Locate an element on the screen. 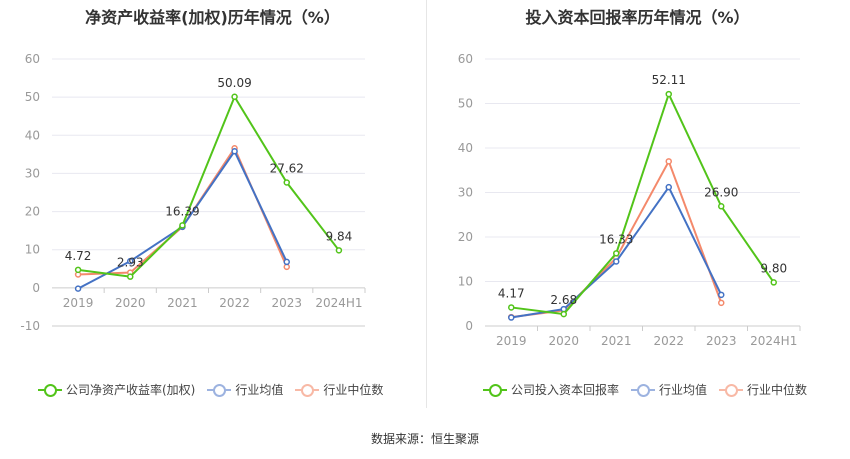  data-label: 16.39 is located at coordinates (182, 211).